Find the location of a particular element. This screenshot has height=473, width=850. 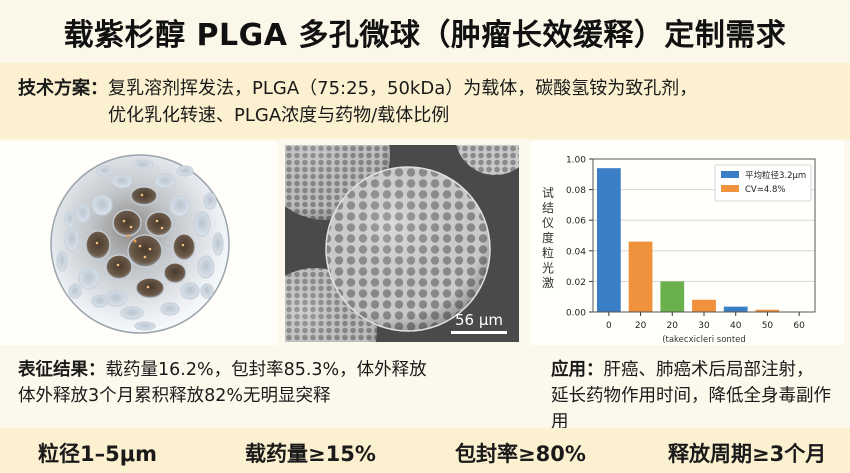

application-line-1: 肝癌、肺癌术后局部注射， is located at coordinates (708, 370).